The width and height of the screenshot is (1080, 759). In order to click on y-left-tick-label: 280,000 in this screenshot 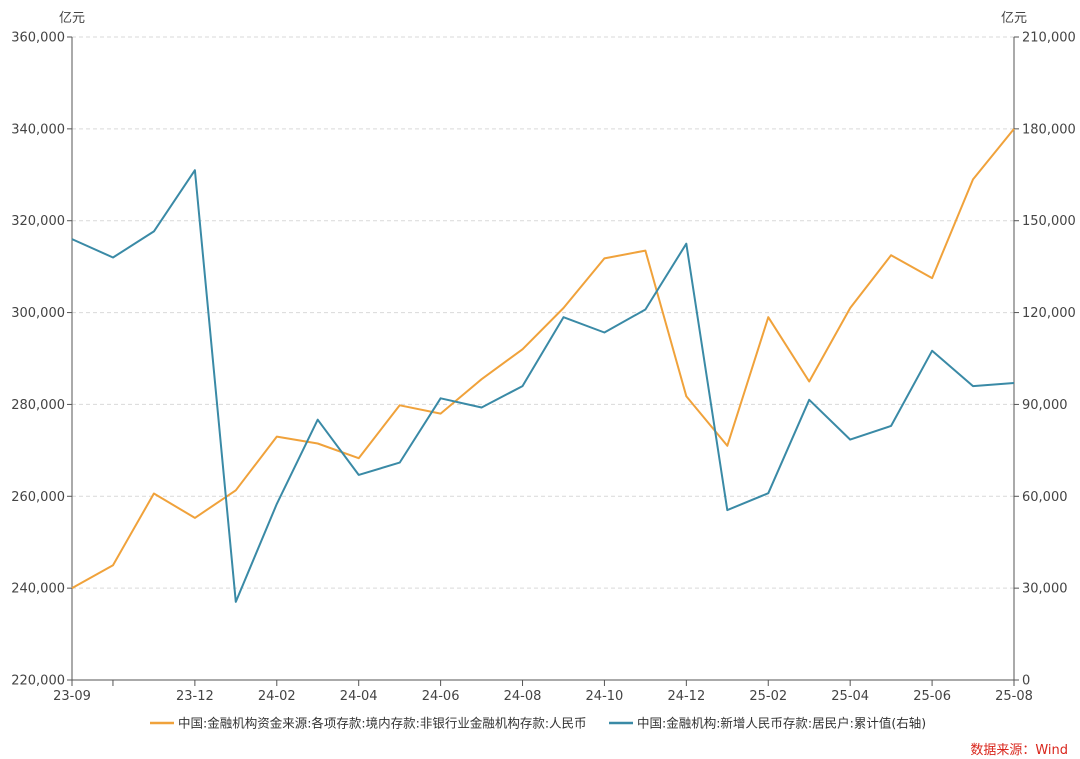, I will do `click(38, 405)`.